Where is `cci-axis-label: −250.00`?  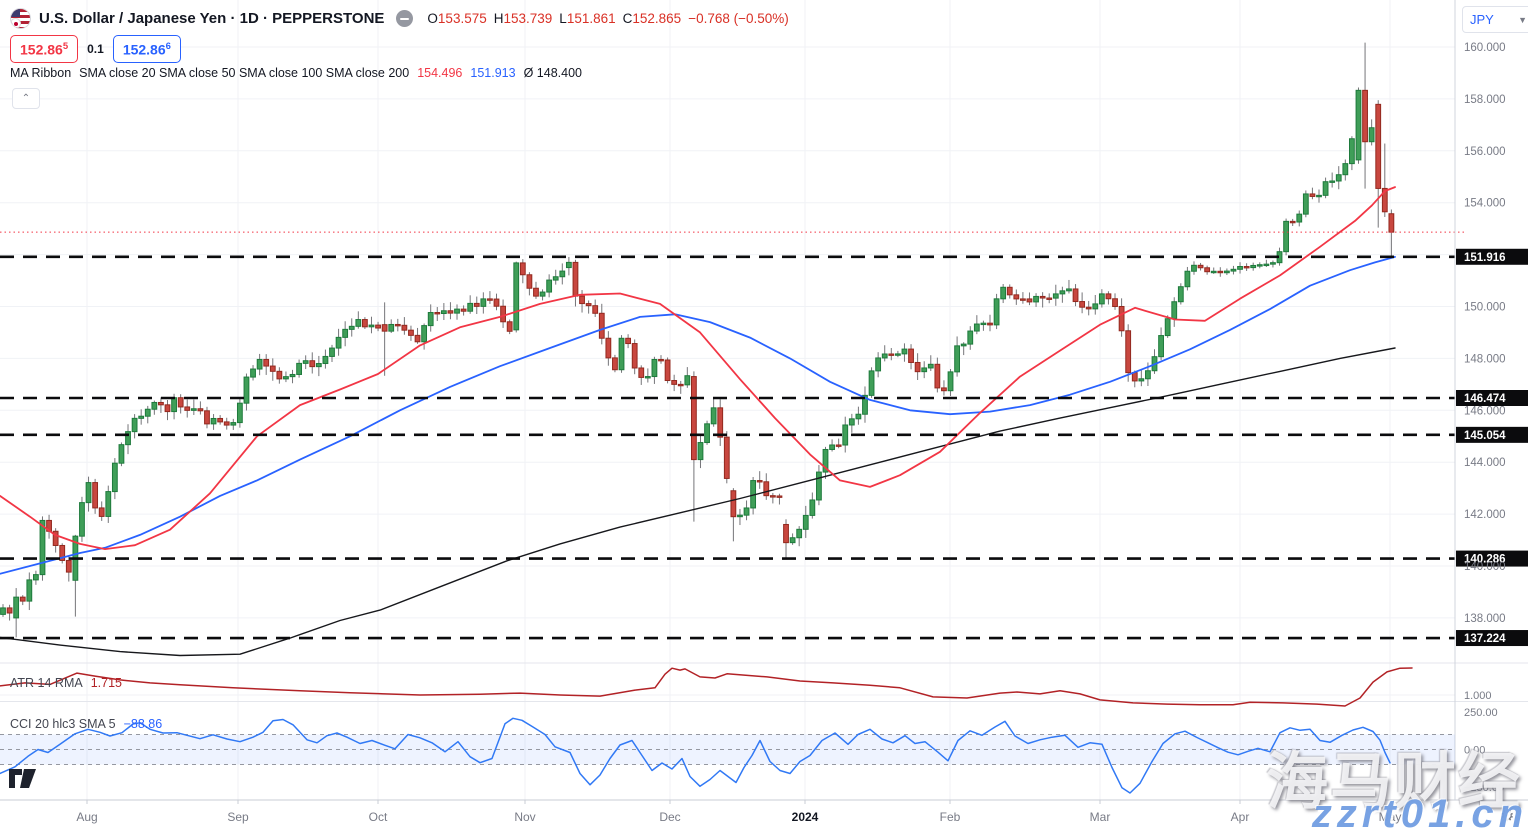 cci-axis-label: −250.00 is located at coordinates (1484, 788).